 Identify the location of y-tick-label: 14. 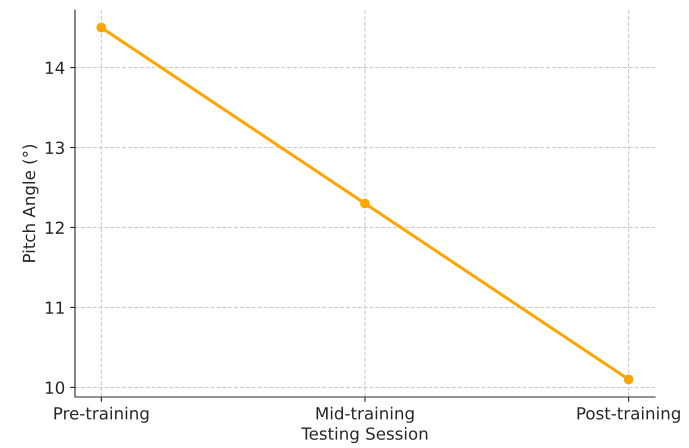
(55, 68).